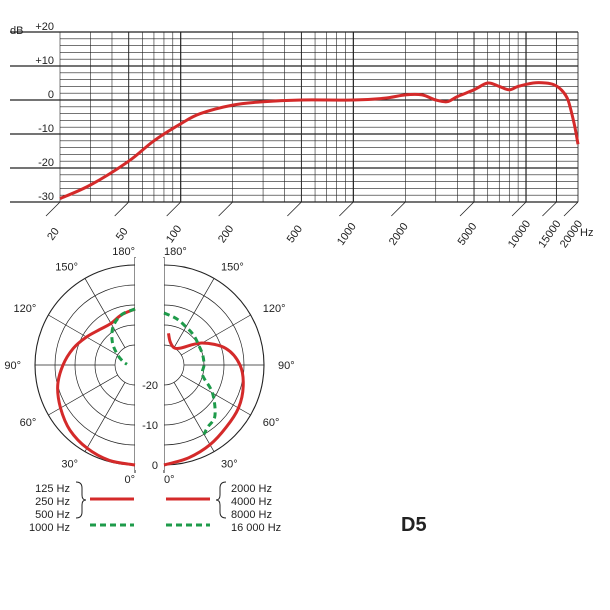 The height and width of the screenshot is (610, 610). I want to click on x-tick-label: 500, so click(295, 234).